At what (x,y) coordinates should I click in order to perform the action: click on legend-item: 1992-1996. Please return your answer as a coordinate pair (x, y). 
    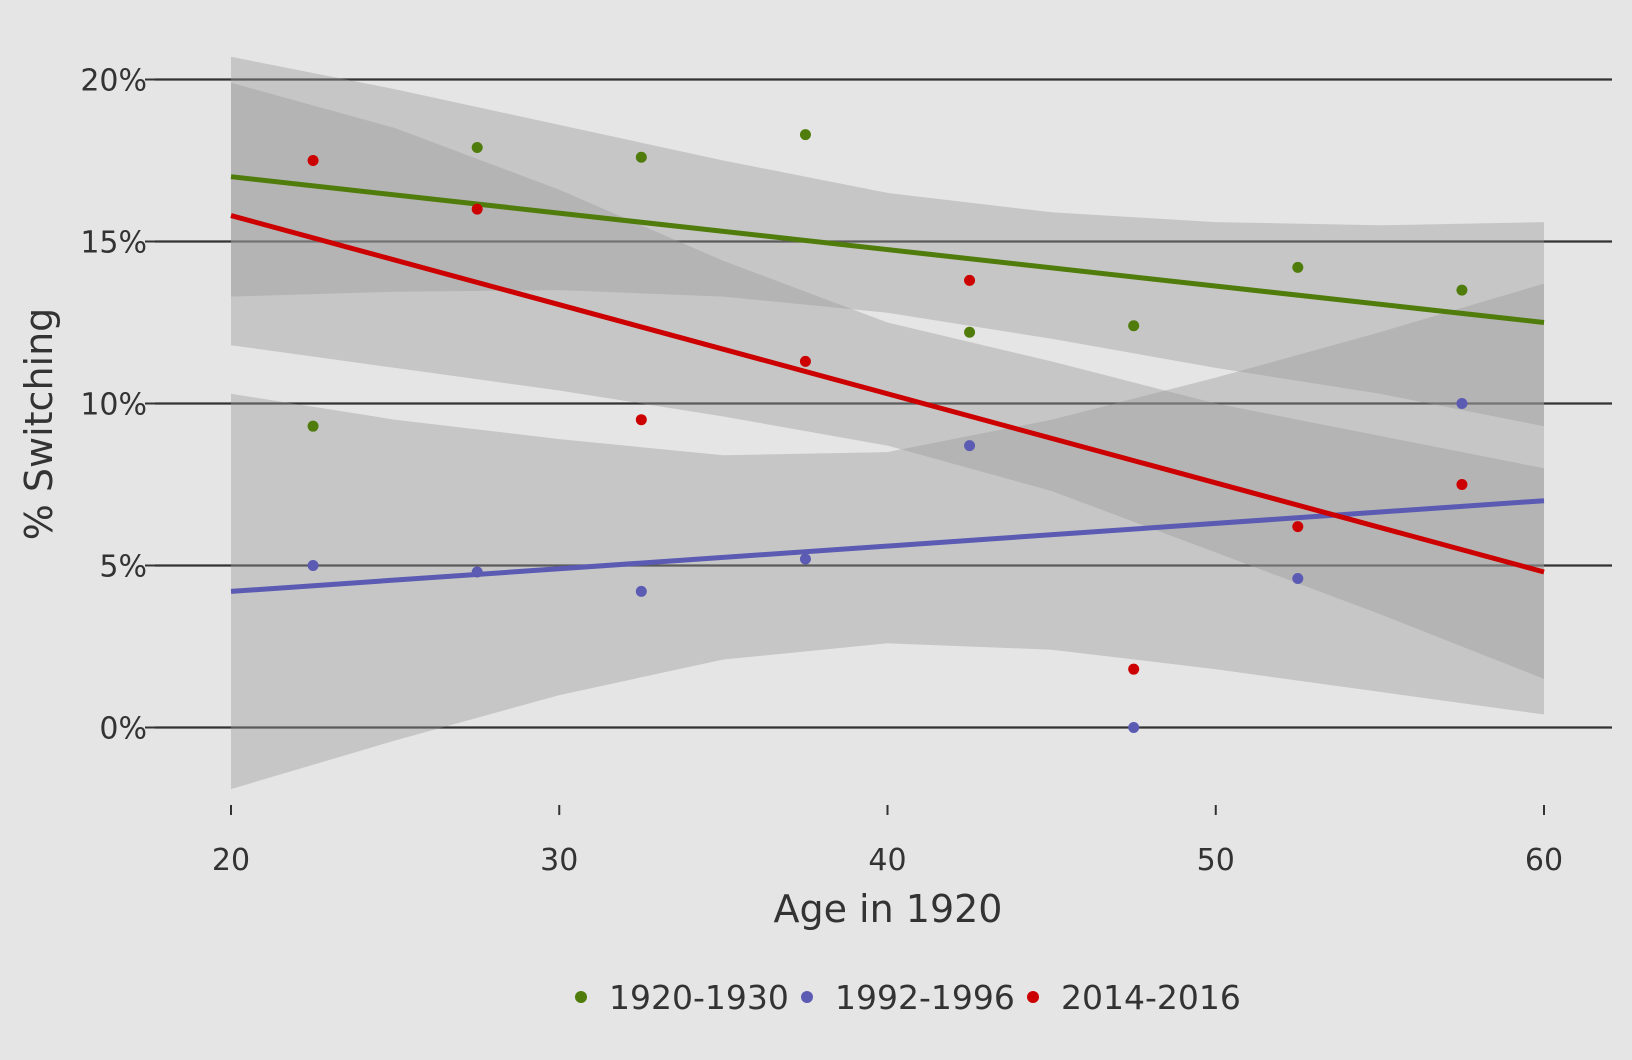
    Looking at the image, I should click on (908, 997).